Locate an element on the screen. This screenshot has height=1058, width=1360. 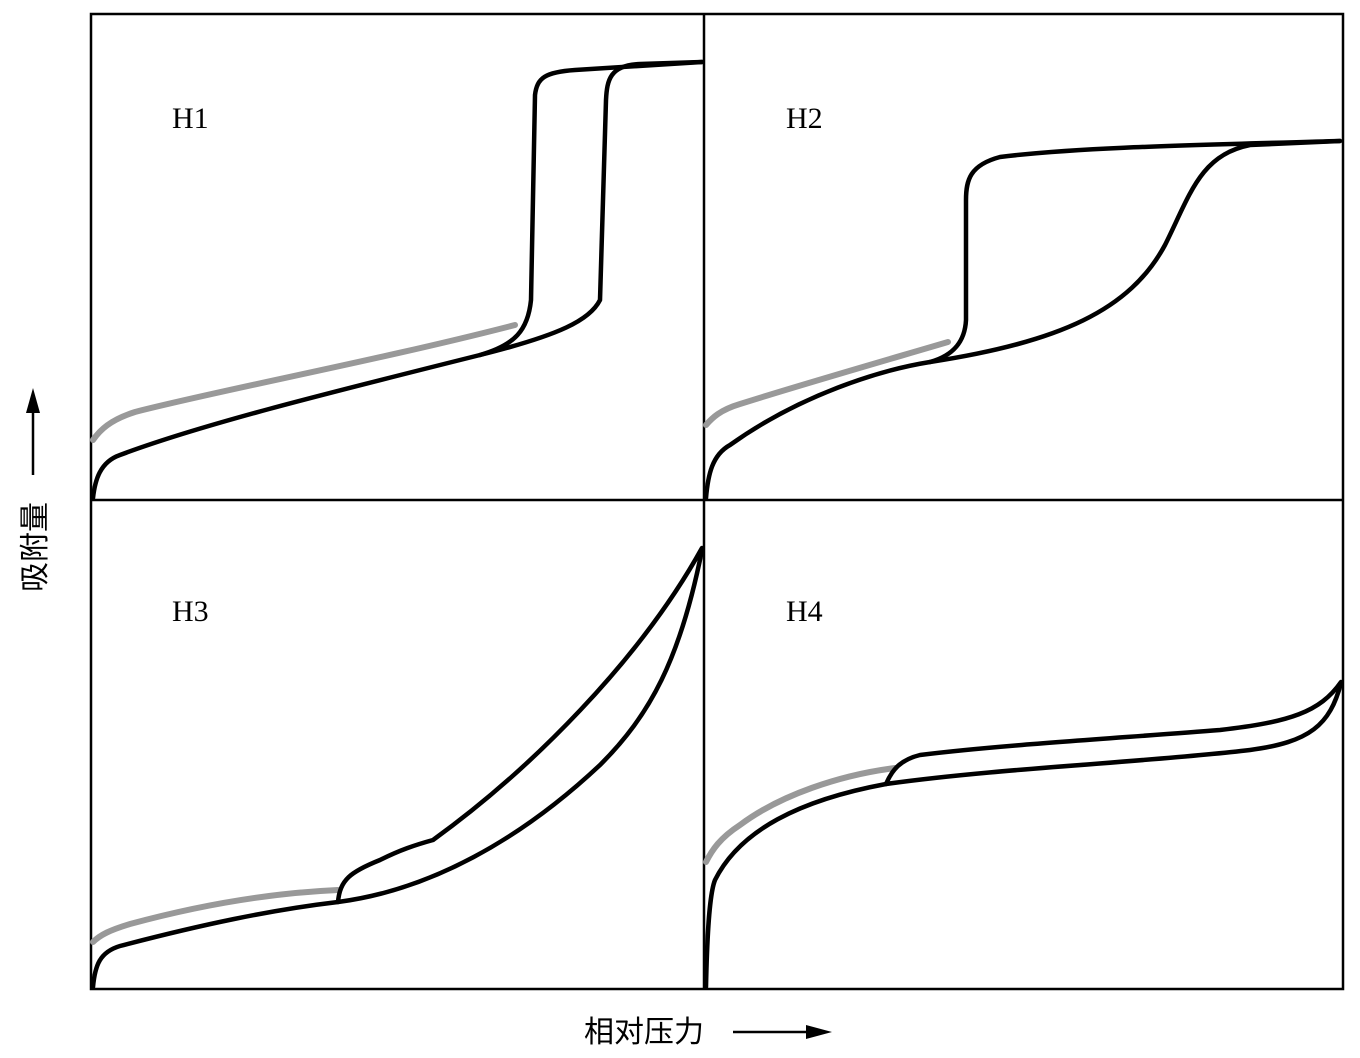
panel-label-h2: H2 is located at coordinates (804, 118).